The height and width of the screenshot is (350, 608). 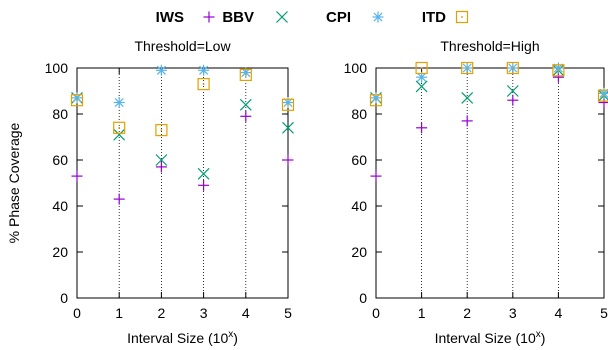 What do you see at coordinates (338, 17) in the screenshot?
I see `legend-label-cpi: CPI` at bounding box center [338, 17].